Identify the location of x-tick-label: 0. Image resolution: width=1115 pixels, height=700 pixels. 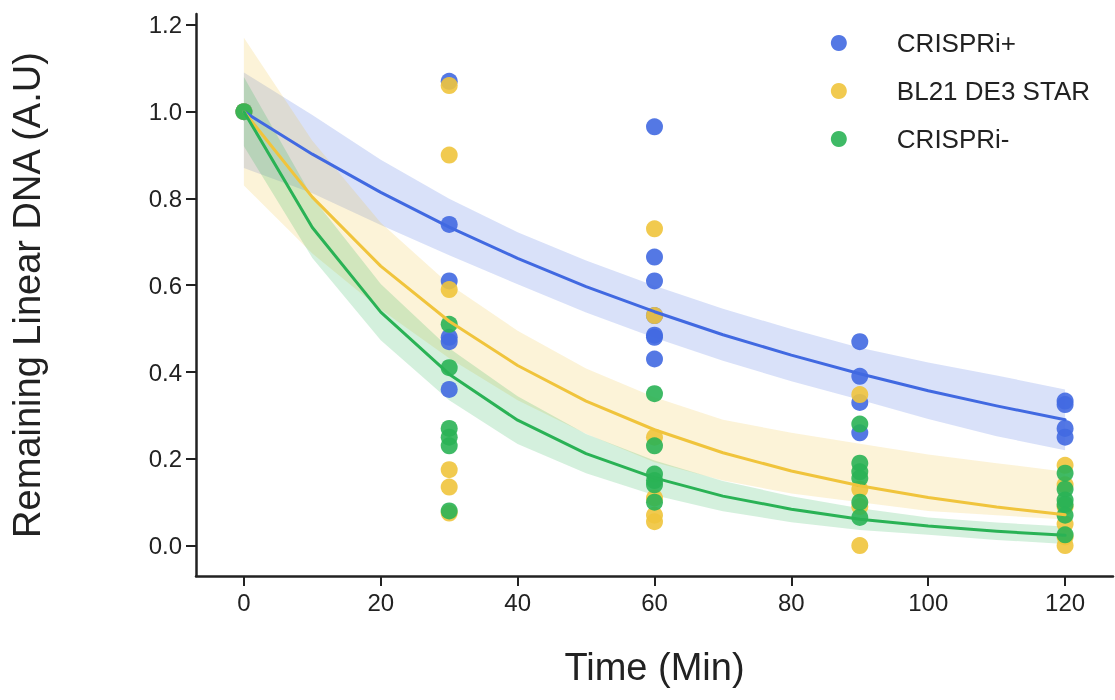
(244, 602).